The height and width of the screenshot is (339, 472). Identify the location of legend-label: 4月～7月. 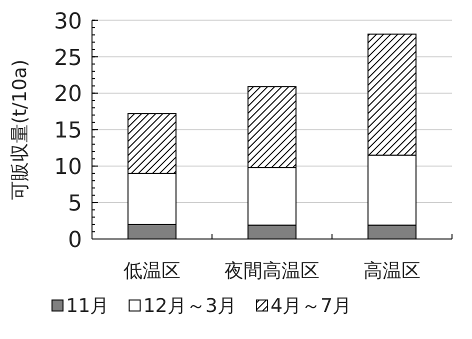
(311, 306).